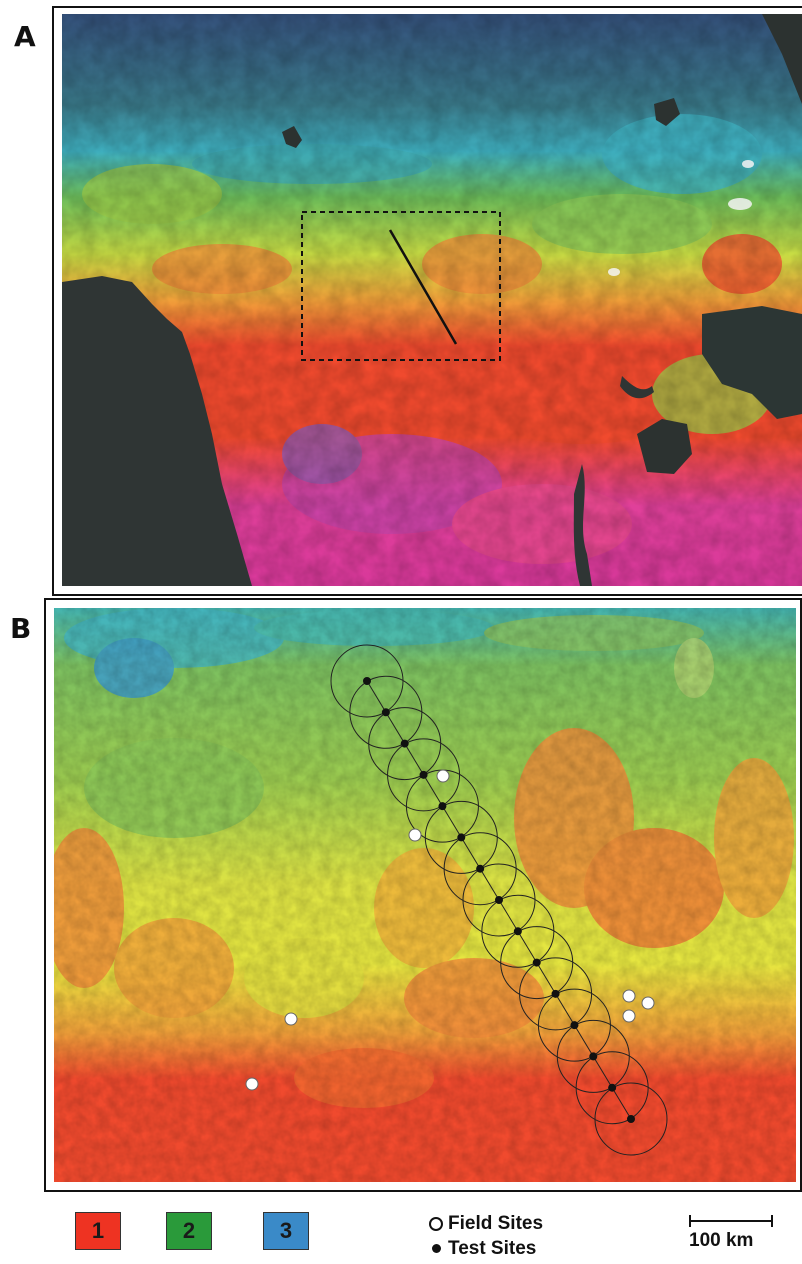 The image size is (802, 1264). I want to click on scale-bar-label: 100 km, so click(721, 1240).